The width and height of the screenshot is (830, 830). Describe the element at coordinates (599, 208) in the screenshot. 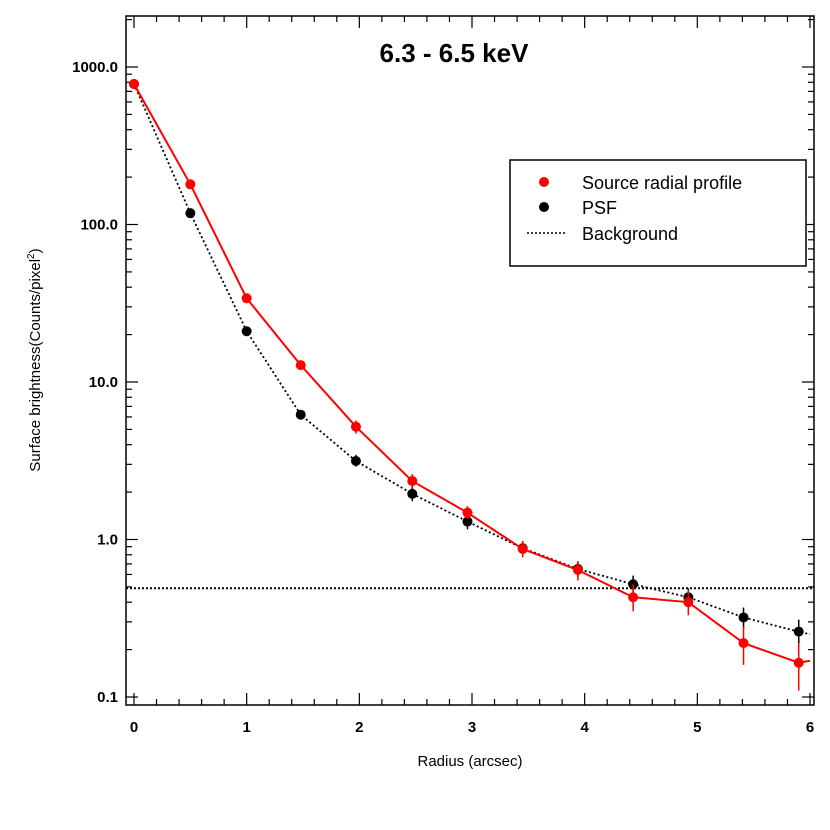

I see `legend-label-psf: PSF` at that location.